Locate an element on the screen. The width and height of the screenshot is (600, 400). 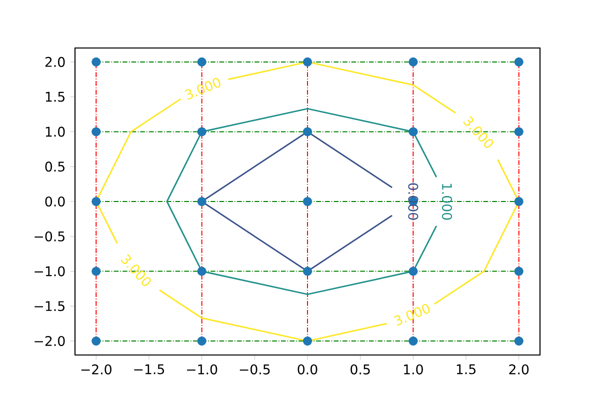
y-tick-label: 2.0 is located at coordinates (55, 61).